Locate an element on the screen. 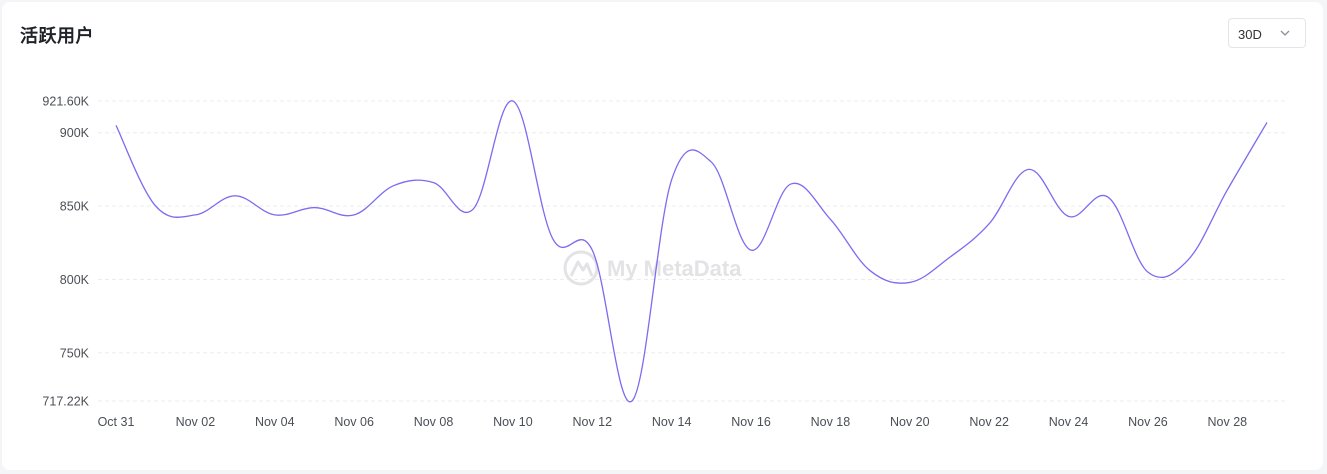 The image size is (1327, 474). range-select: 30D is located at coordinates (1267, 33).